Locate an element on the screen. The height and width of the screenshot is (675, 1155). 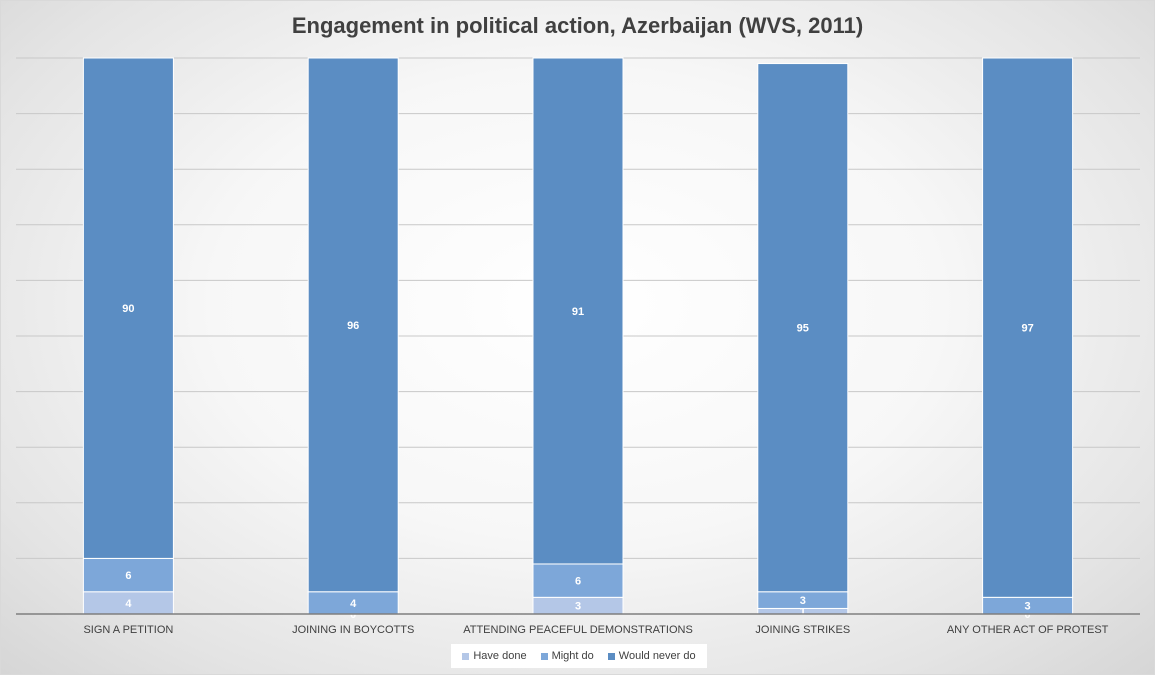
bar-would-never-do-attending-peaceful-demonstrations is located at coordinates (578, 311).